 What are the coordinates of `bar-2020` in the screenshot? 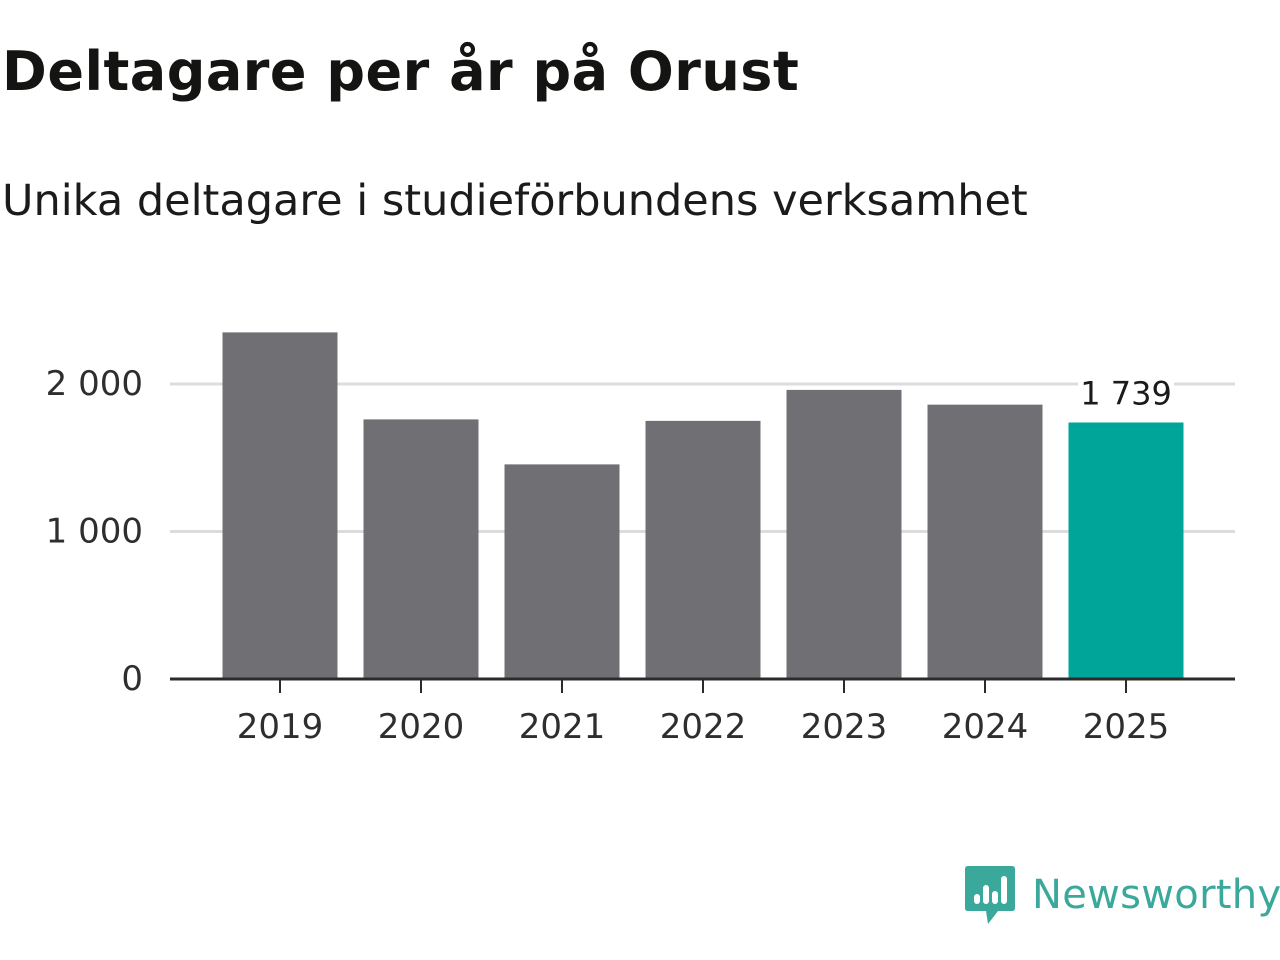 It's located at (421, 549).